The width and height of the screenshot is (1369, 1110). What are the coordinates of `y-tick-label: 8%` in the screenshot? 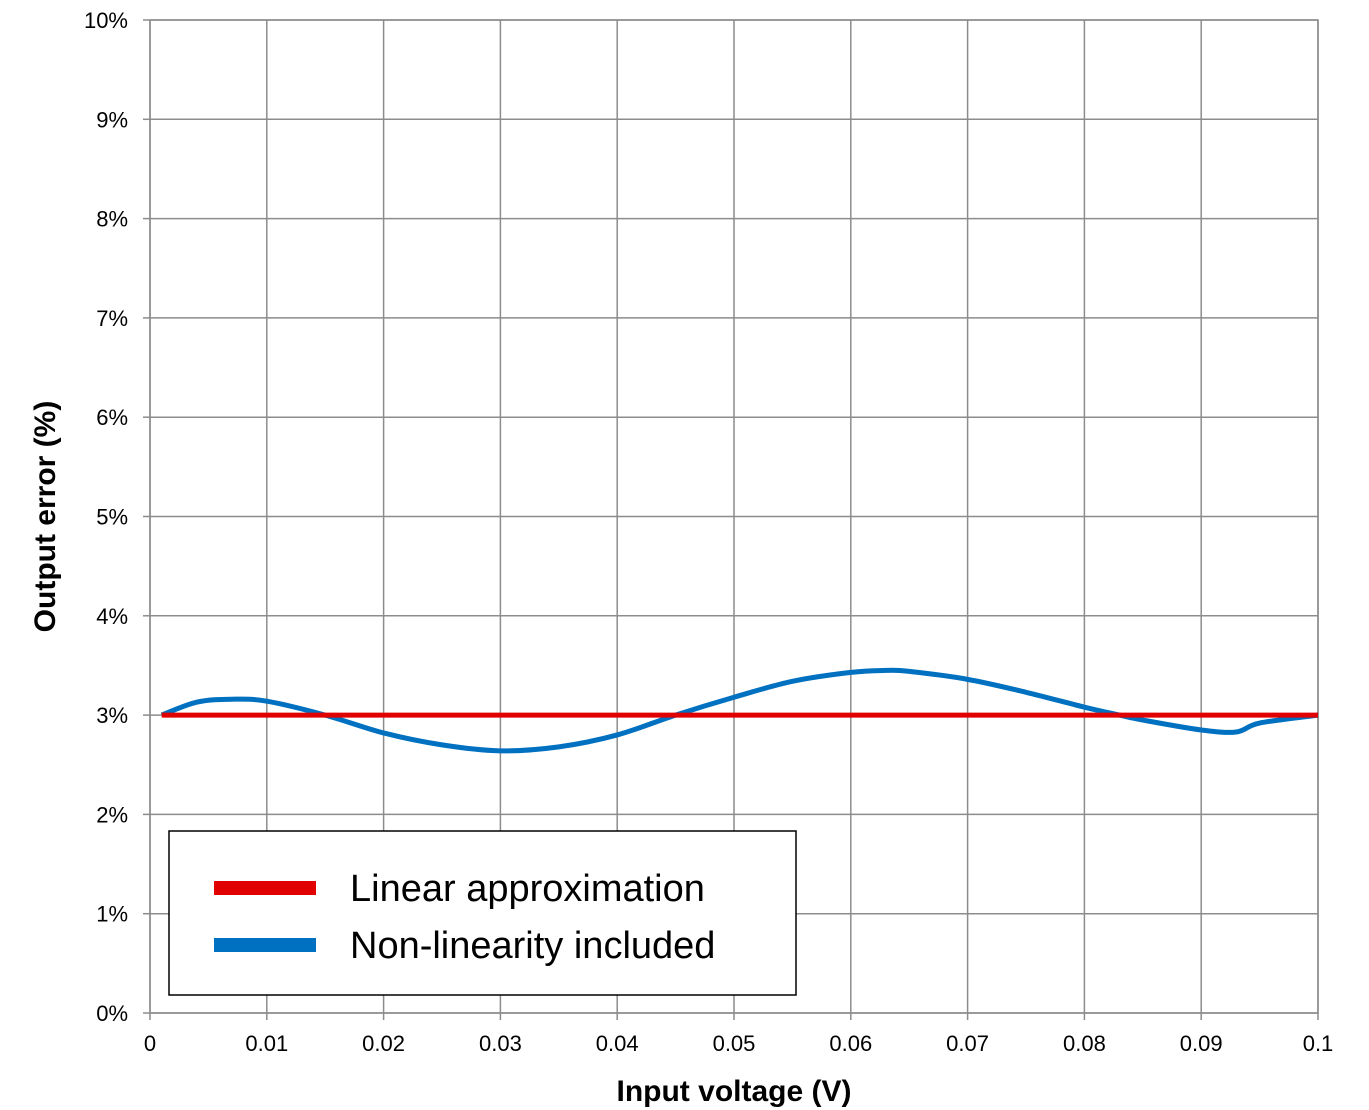 It's located at (112, 219).